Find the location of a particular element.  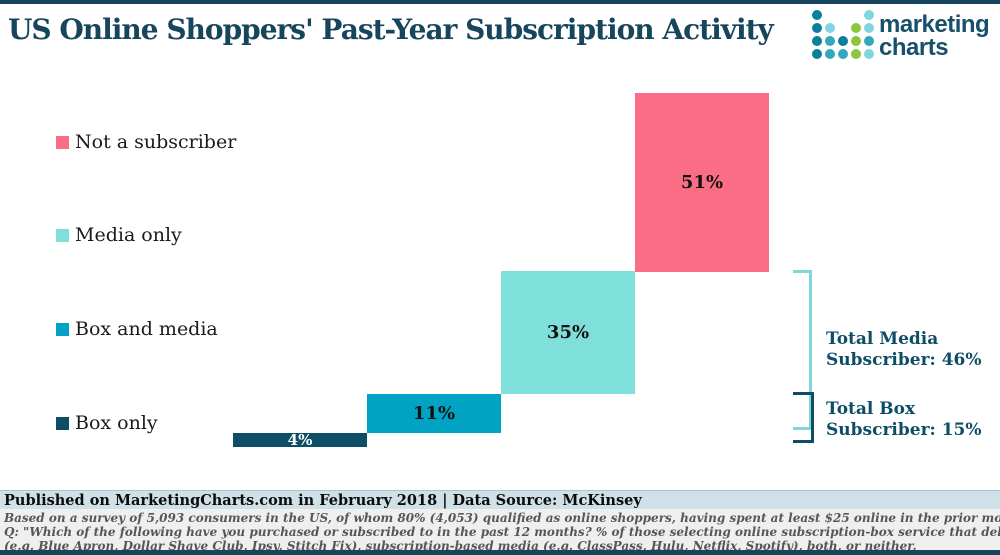

box-bracket-vertical is located at coordinates (812, 417).